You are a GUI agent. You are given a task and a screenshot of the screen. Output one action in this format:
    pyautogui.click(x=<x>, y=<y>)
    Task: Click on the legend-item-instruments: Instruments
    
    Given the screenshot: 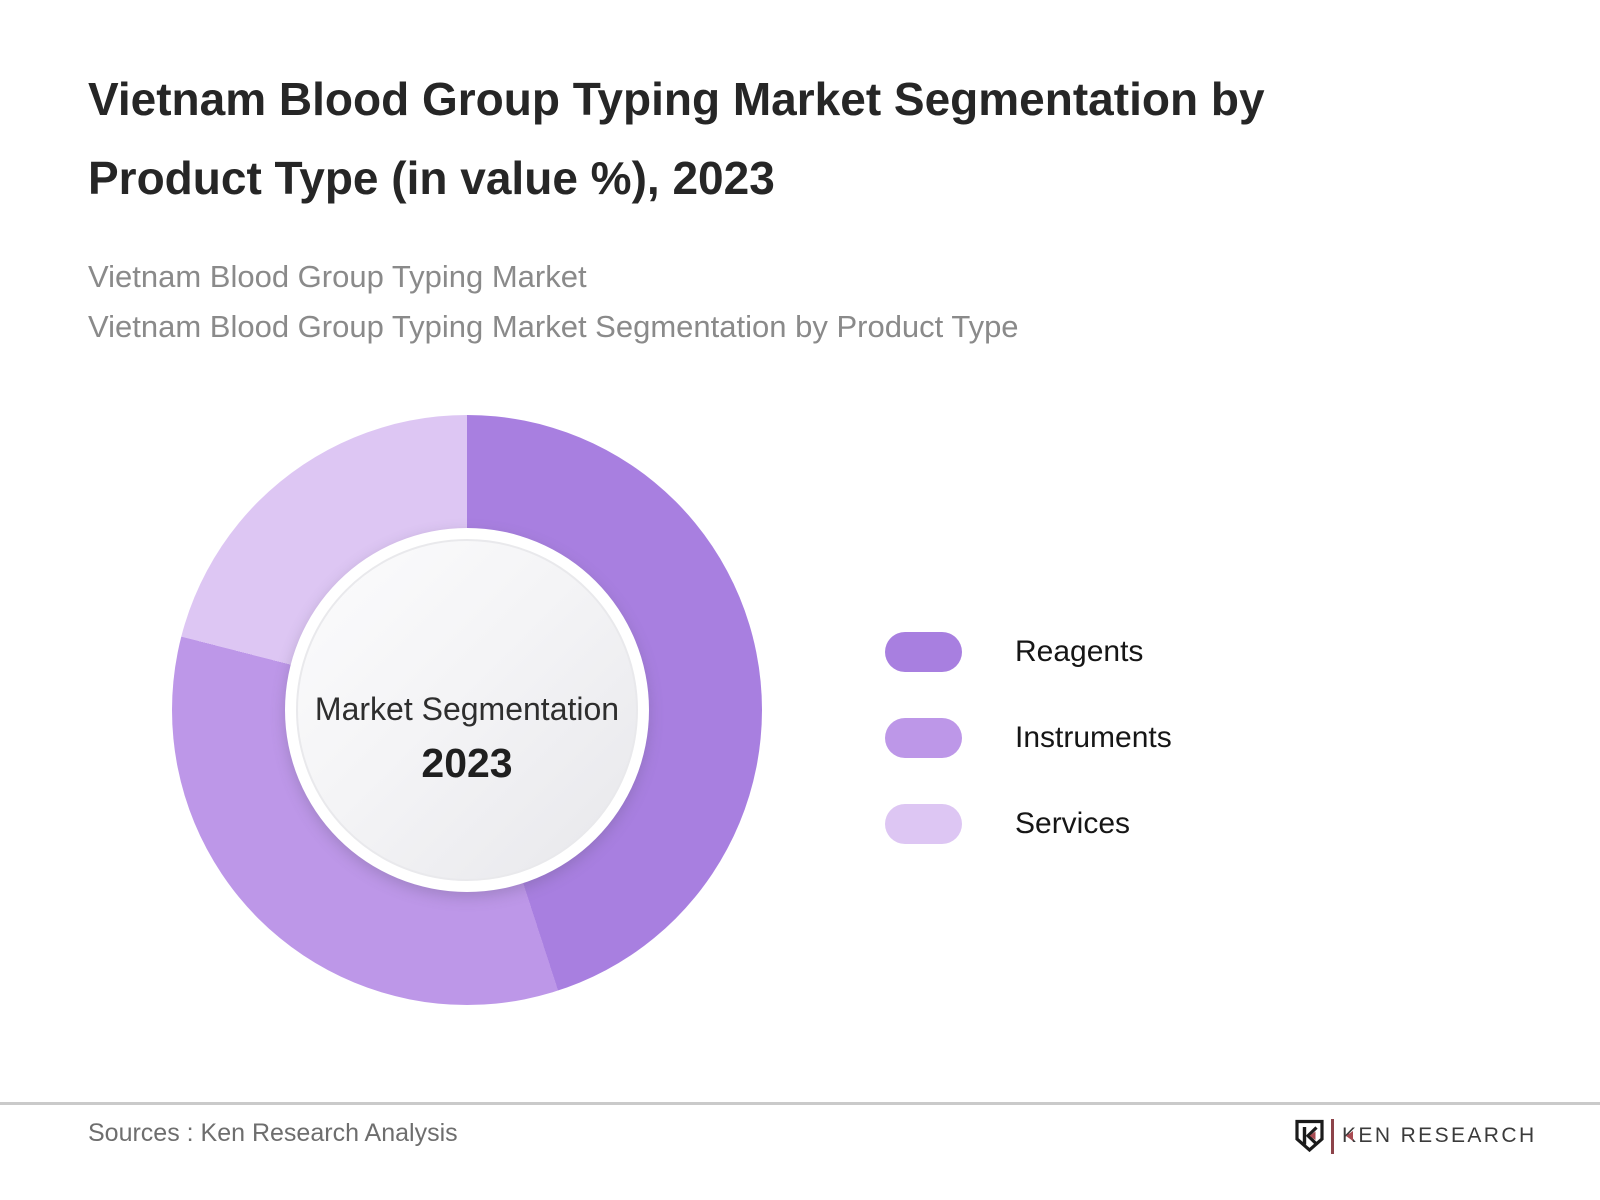 What is the action you would take?
    pyautogui.click(x=1028, y=738)
    